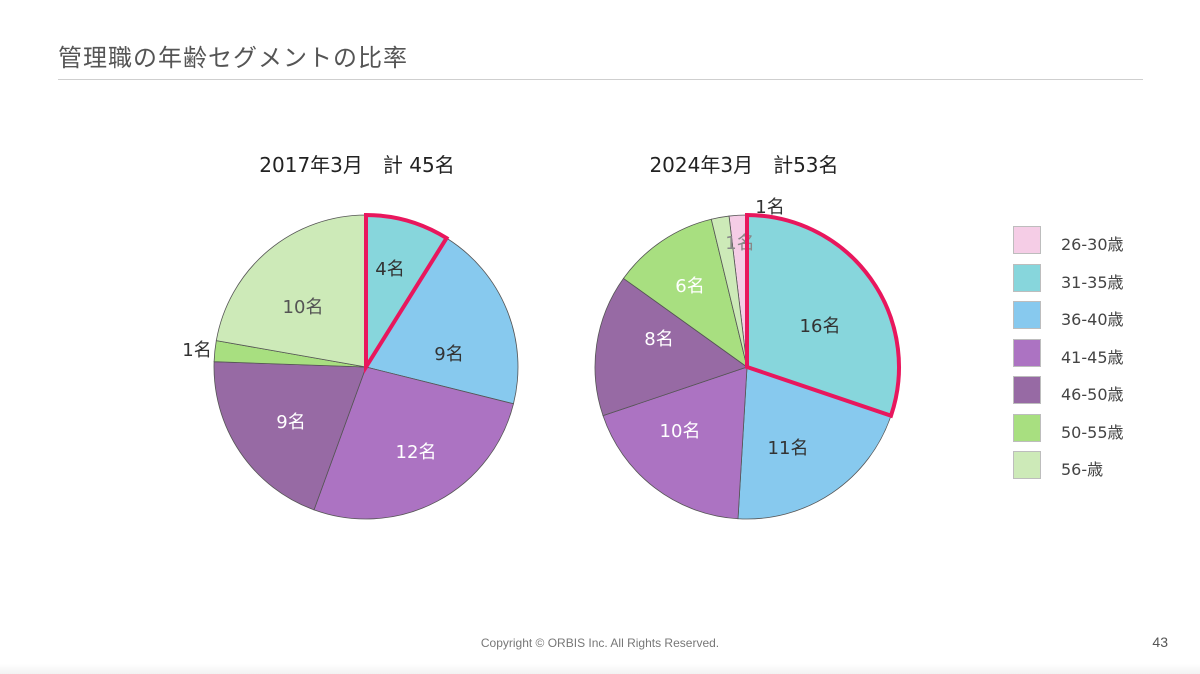 The height and width of the screenshot is (674, 1200). I want to click on legend-label: 46-50歳, so click(1092, 394).